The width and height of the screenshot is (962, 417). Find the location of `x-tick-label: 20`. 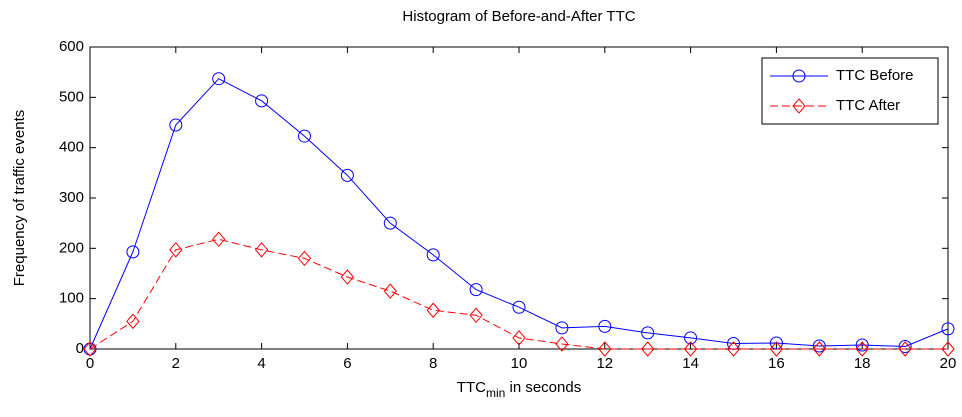

x-tick-label: 20 is located at coordinates (948, 363).